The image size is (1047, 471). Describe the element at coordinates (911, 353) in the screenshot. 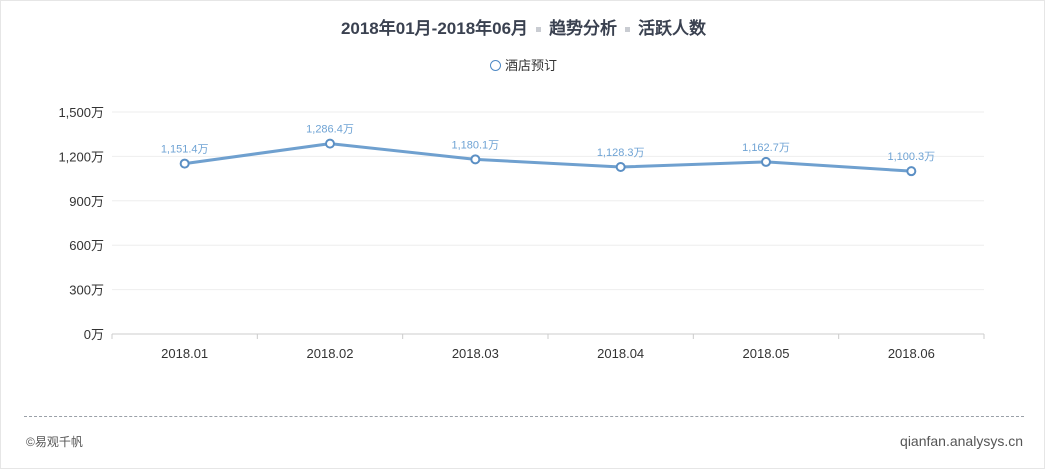

I see `x-tick-label: 2018.06` at that location.